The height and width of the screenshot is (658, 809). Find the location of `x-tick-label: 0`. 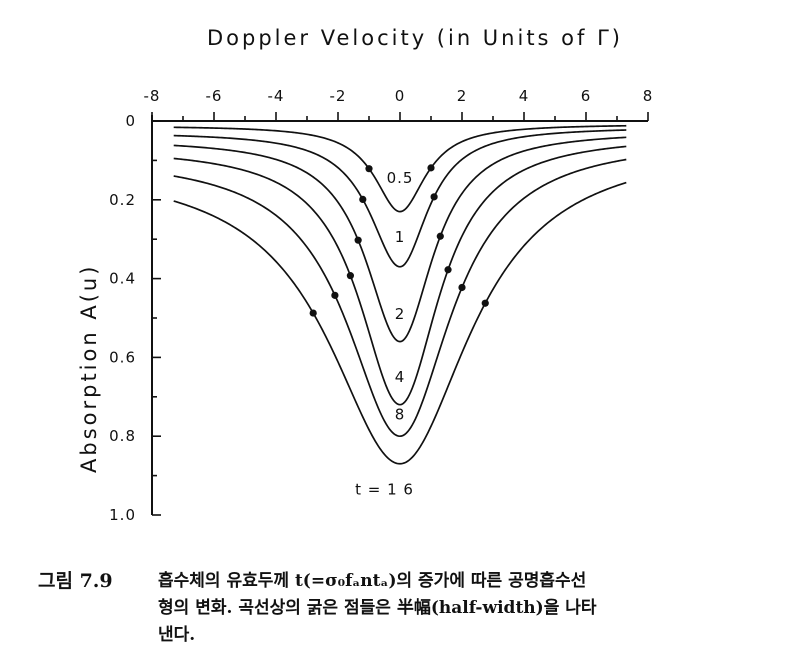

x-tick-label: 0 is located at coordinates (400, 96).